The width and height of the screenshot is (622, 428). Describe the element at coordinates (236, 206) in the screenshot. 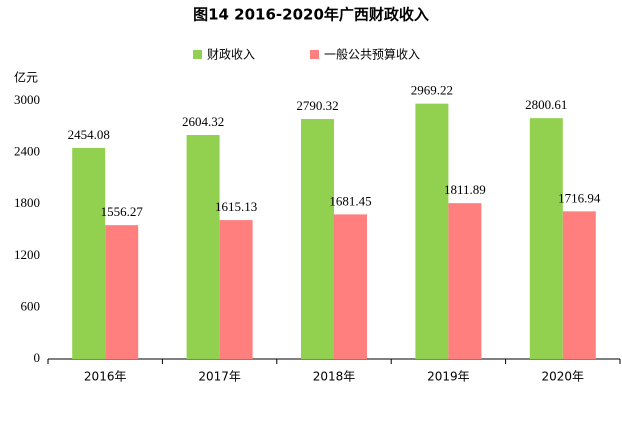

I see `data-label: 1615.13` at that location.